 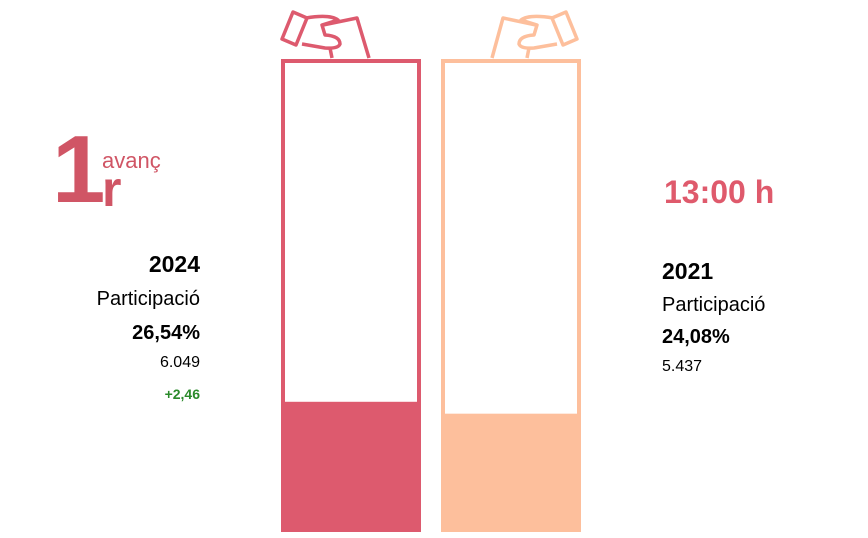 I want to click on percent-2024: 26,54%, so click(x=166, y=333).